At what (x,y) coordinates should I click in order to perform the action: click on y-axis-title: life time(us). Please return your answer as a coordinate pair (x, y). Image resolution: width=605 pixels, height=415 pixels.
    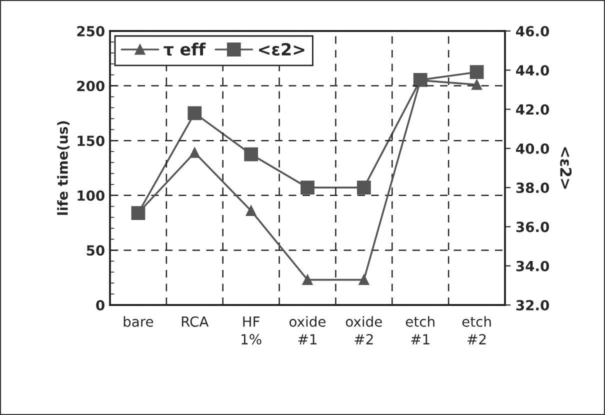
    Looking at the image, I should click on (63, 168).